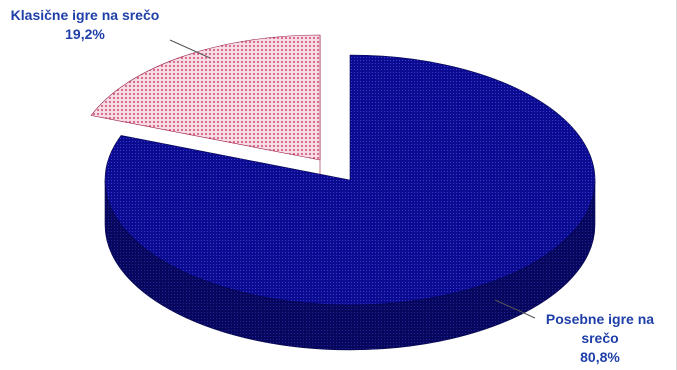 Image resolution: width=677 pixels, height=370 pixels. Describe the element at coordinates (515, 309) in the screenshot. I see `leader-line-posebne` at that location.